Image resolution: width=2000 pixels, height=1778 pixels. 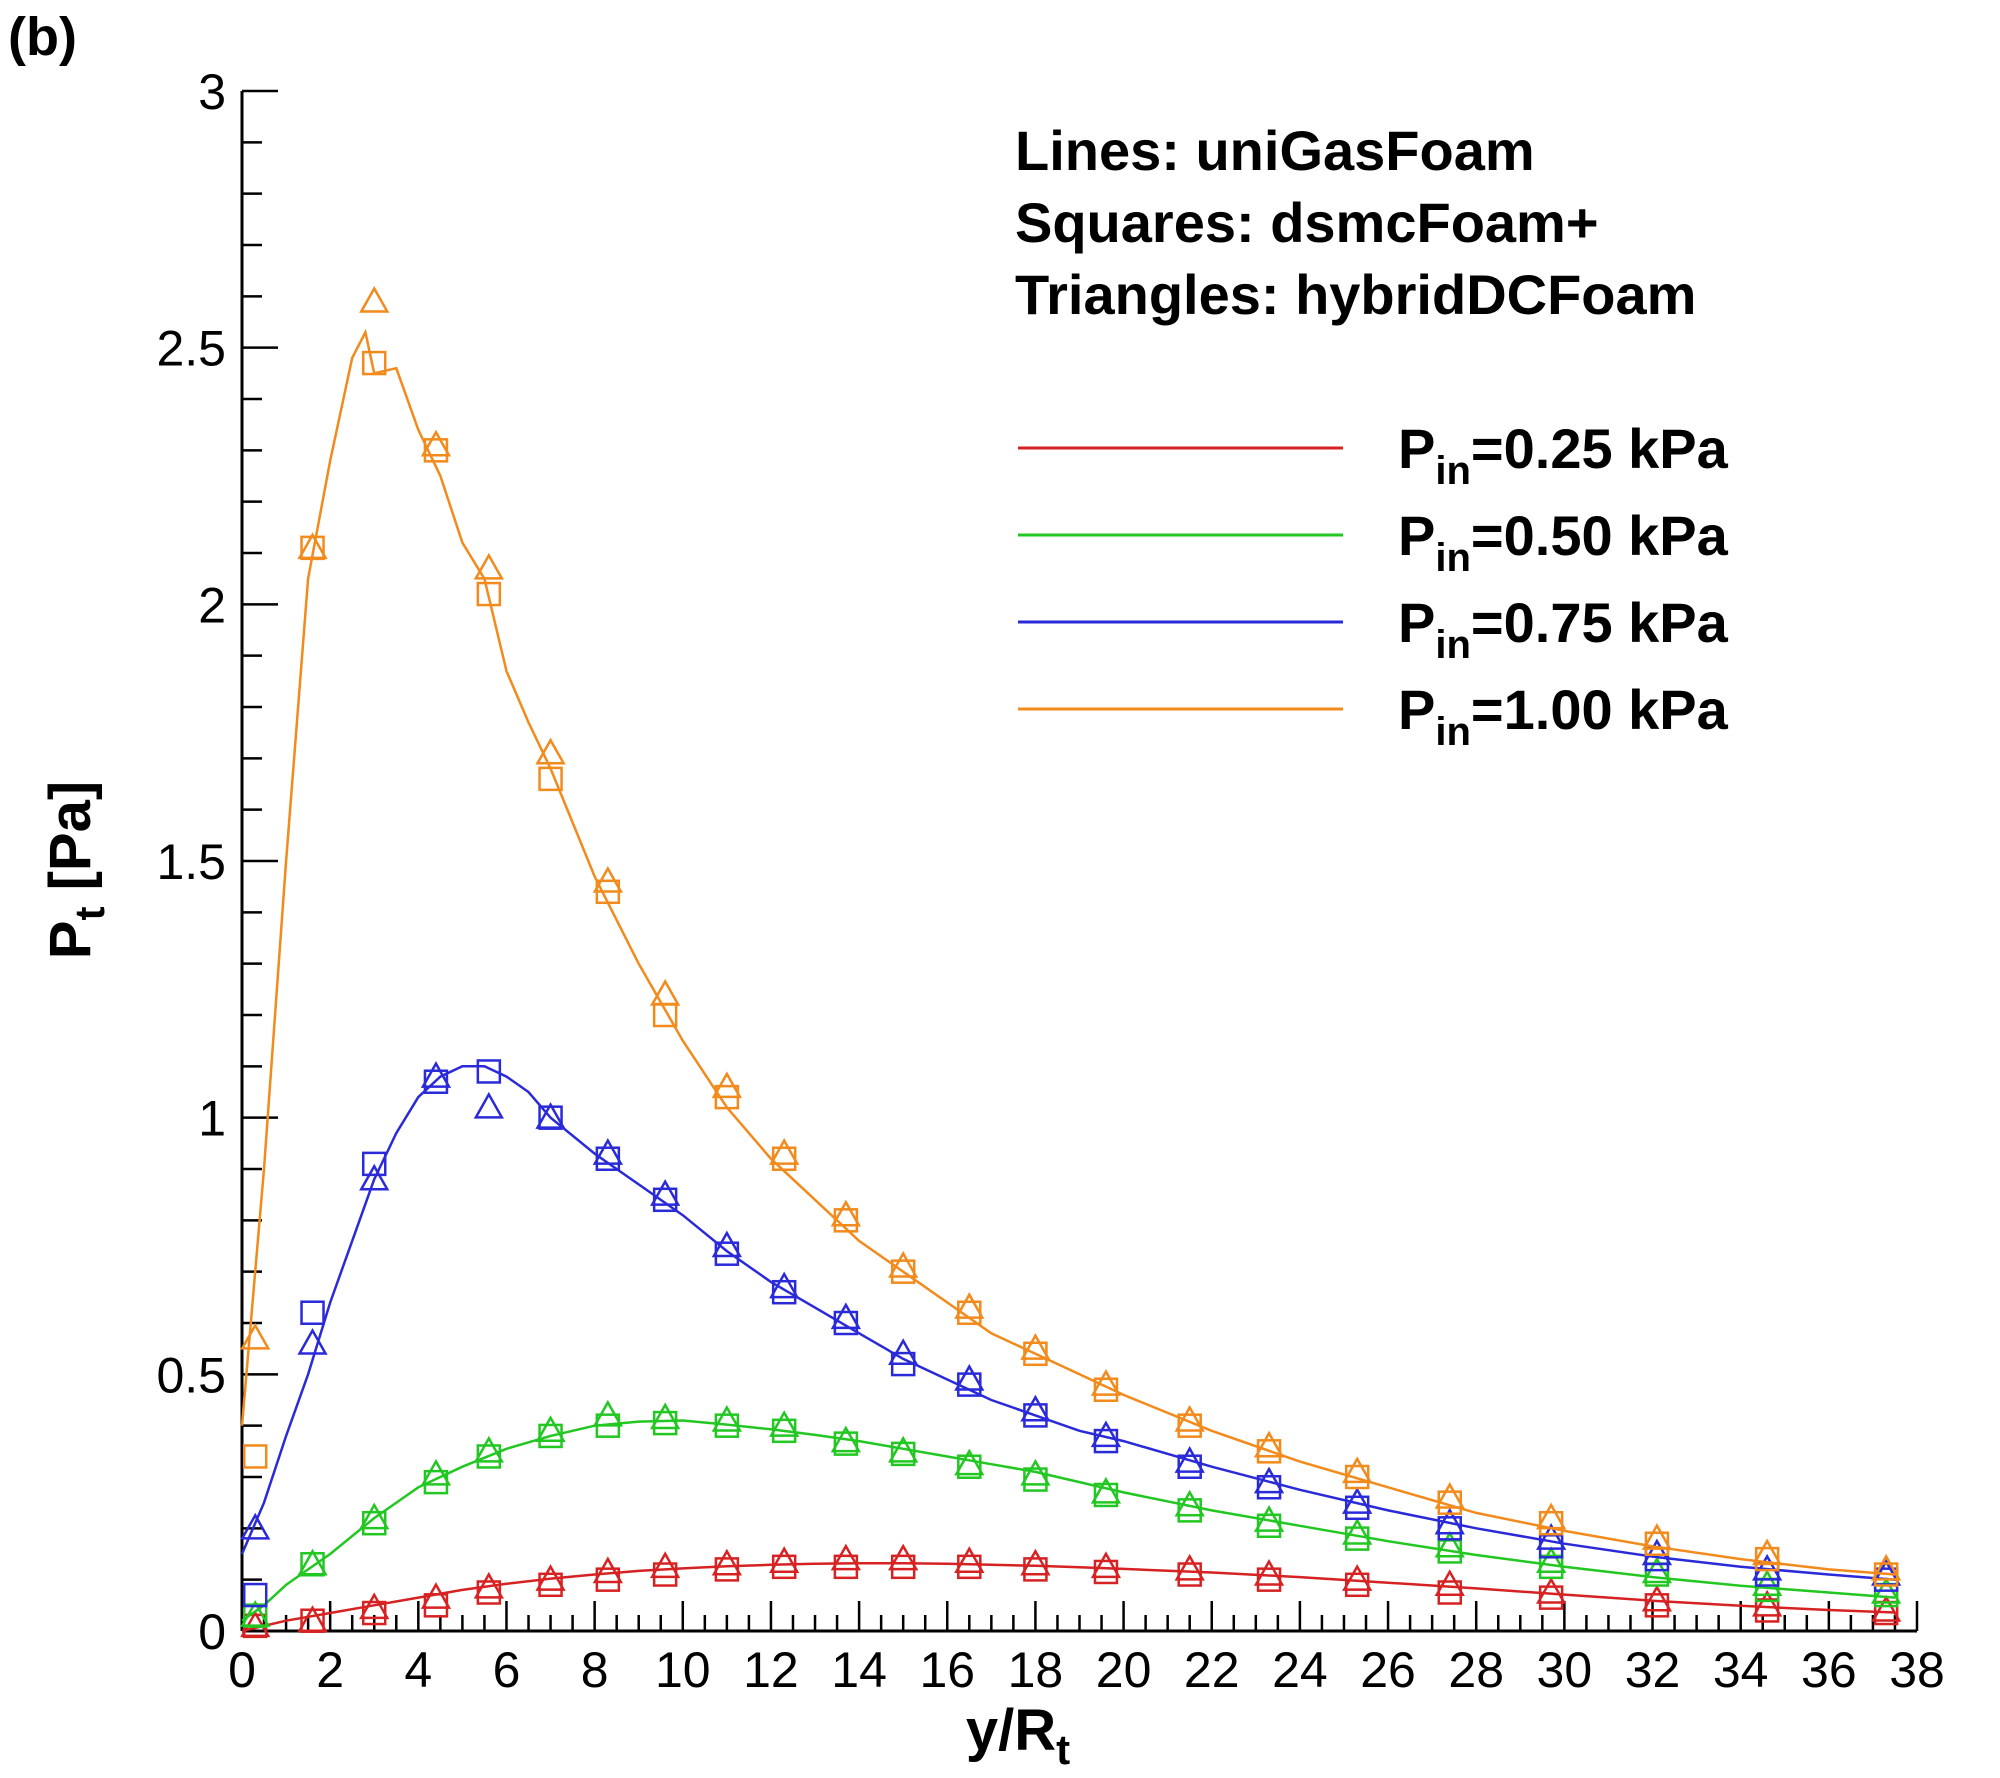 I want to click on annotation-triangles: Triangles: hybridDCFoam, so click(x=1355, y=294).